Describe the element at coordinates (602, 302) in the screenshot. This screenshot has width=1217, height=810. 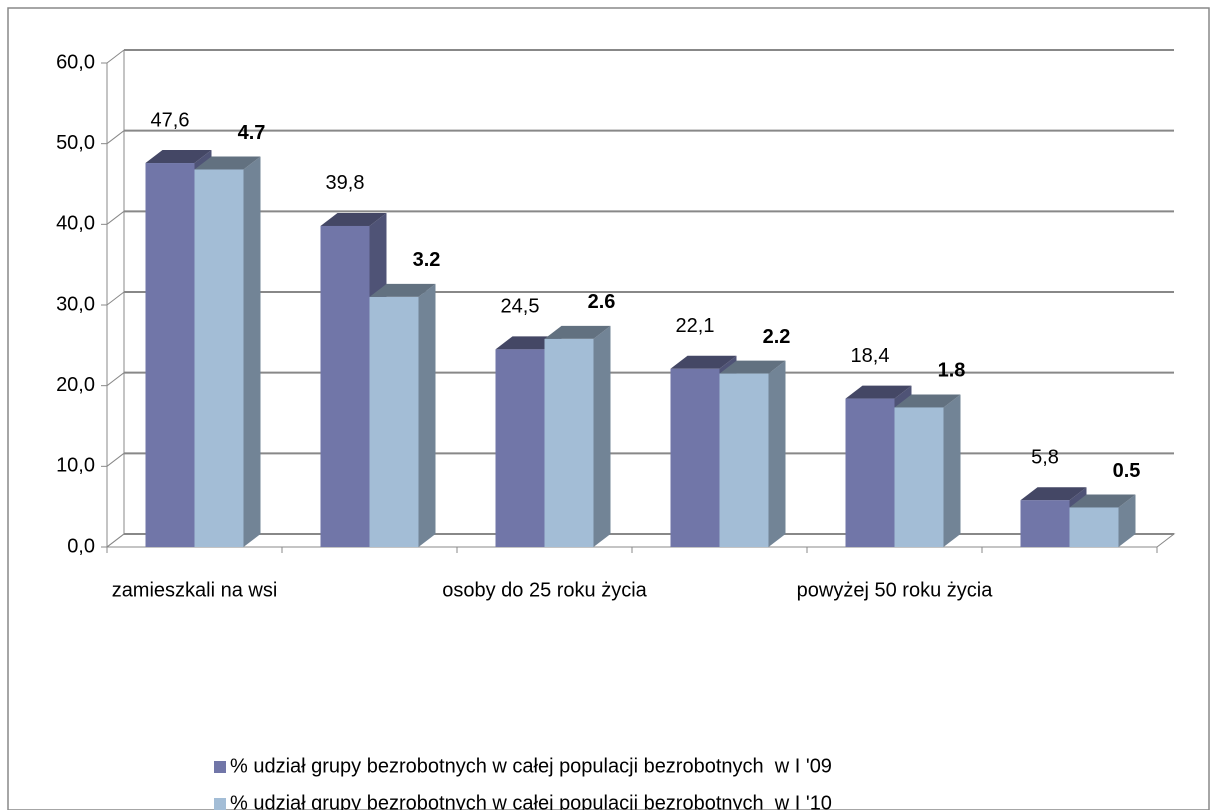
I see `annotation: 2.6` at that location.